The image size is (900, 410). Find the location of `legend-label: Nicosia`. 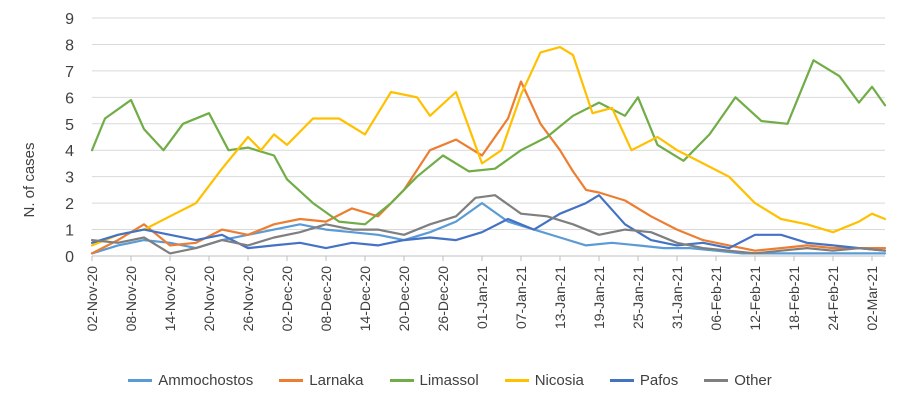

legend-label: Nicosia is located at coordinates (559, 380).